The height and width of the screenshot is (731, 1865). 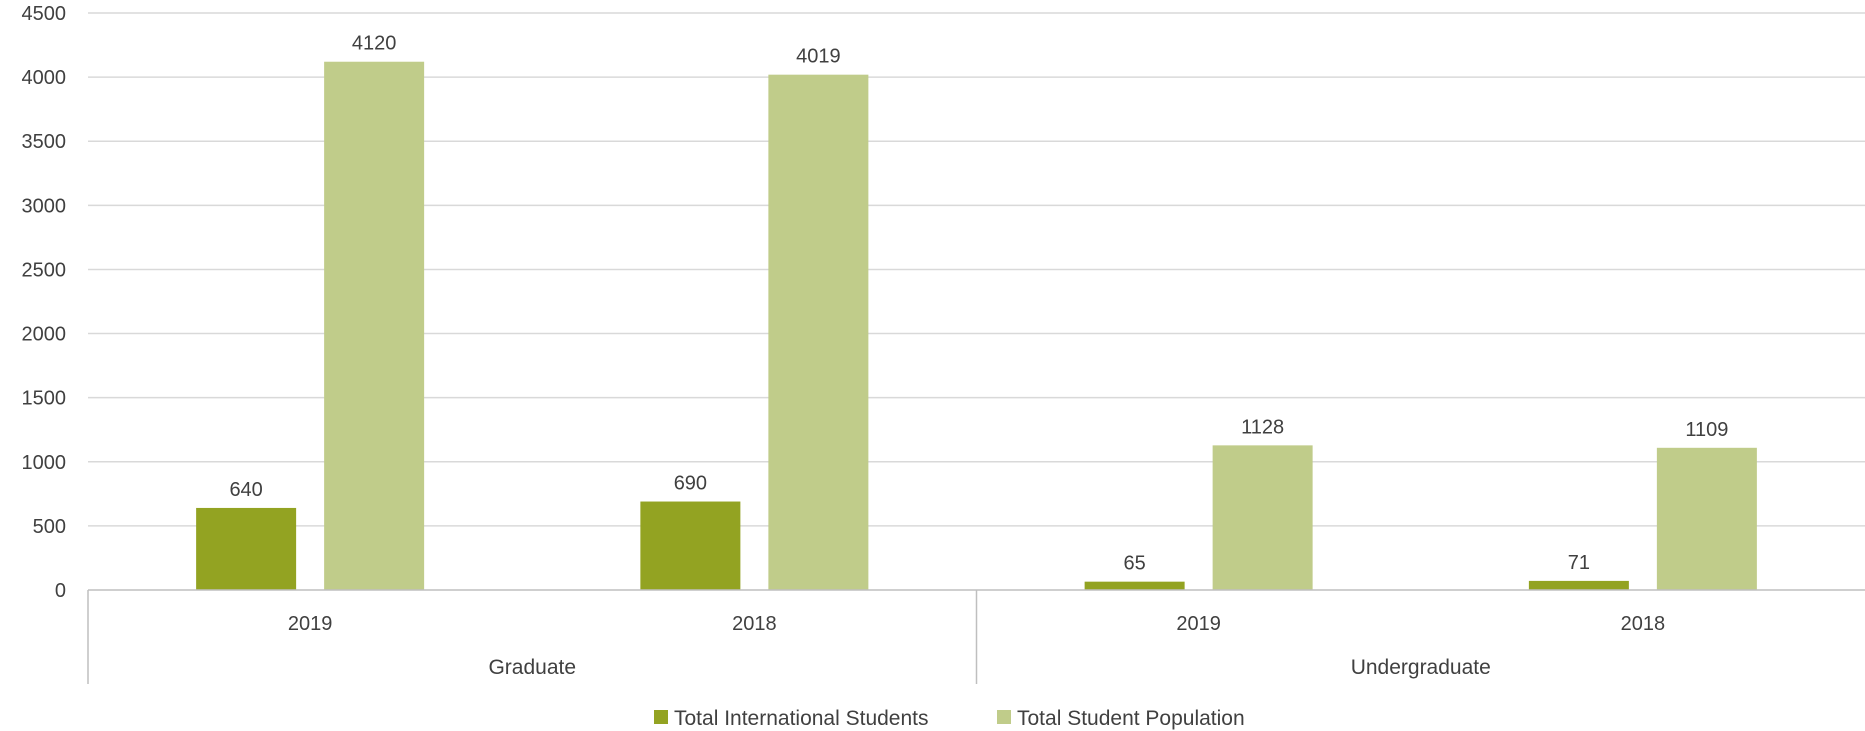 What do you see at coordinates (44, 78) in the screenshot?
I see `y-tick-label: 4000` at bounding box center [44, 78].